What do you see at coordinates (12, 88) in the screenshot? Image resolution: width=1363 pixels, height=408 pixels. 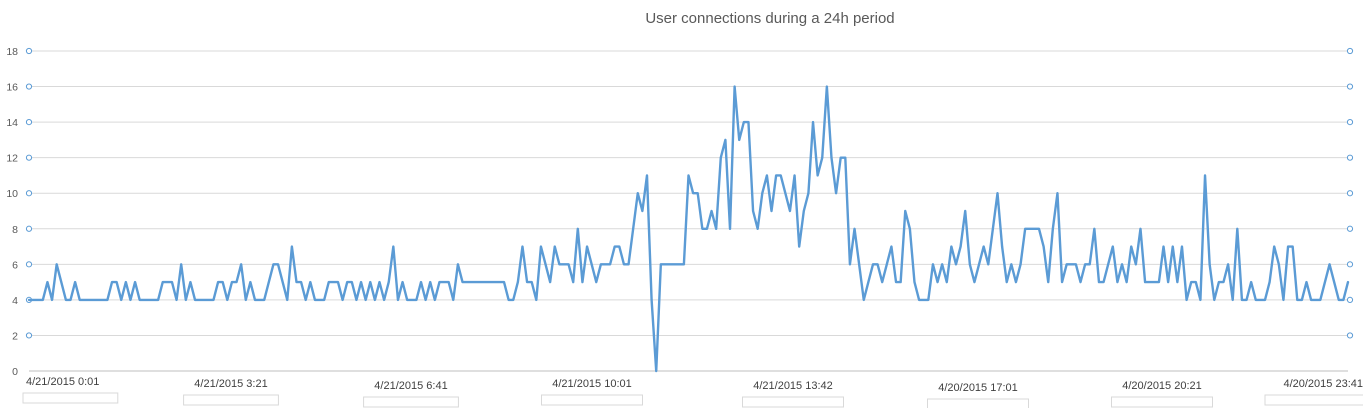 I see `y-tick-label: 16` at bounding box center [12, 88].